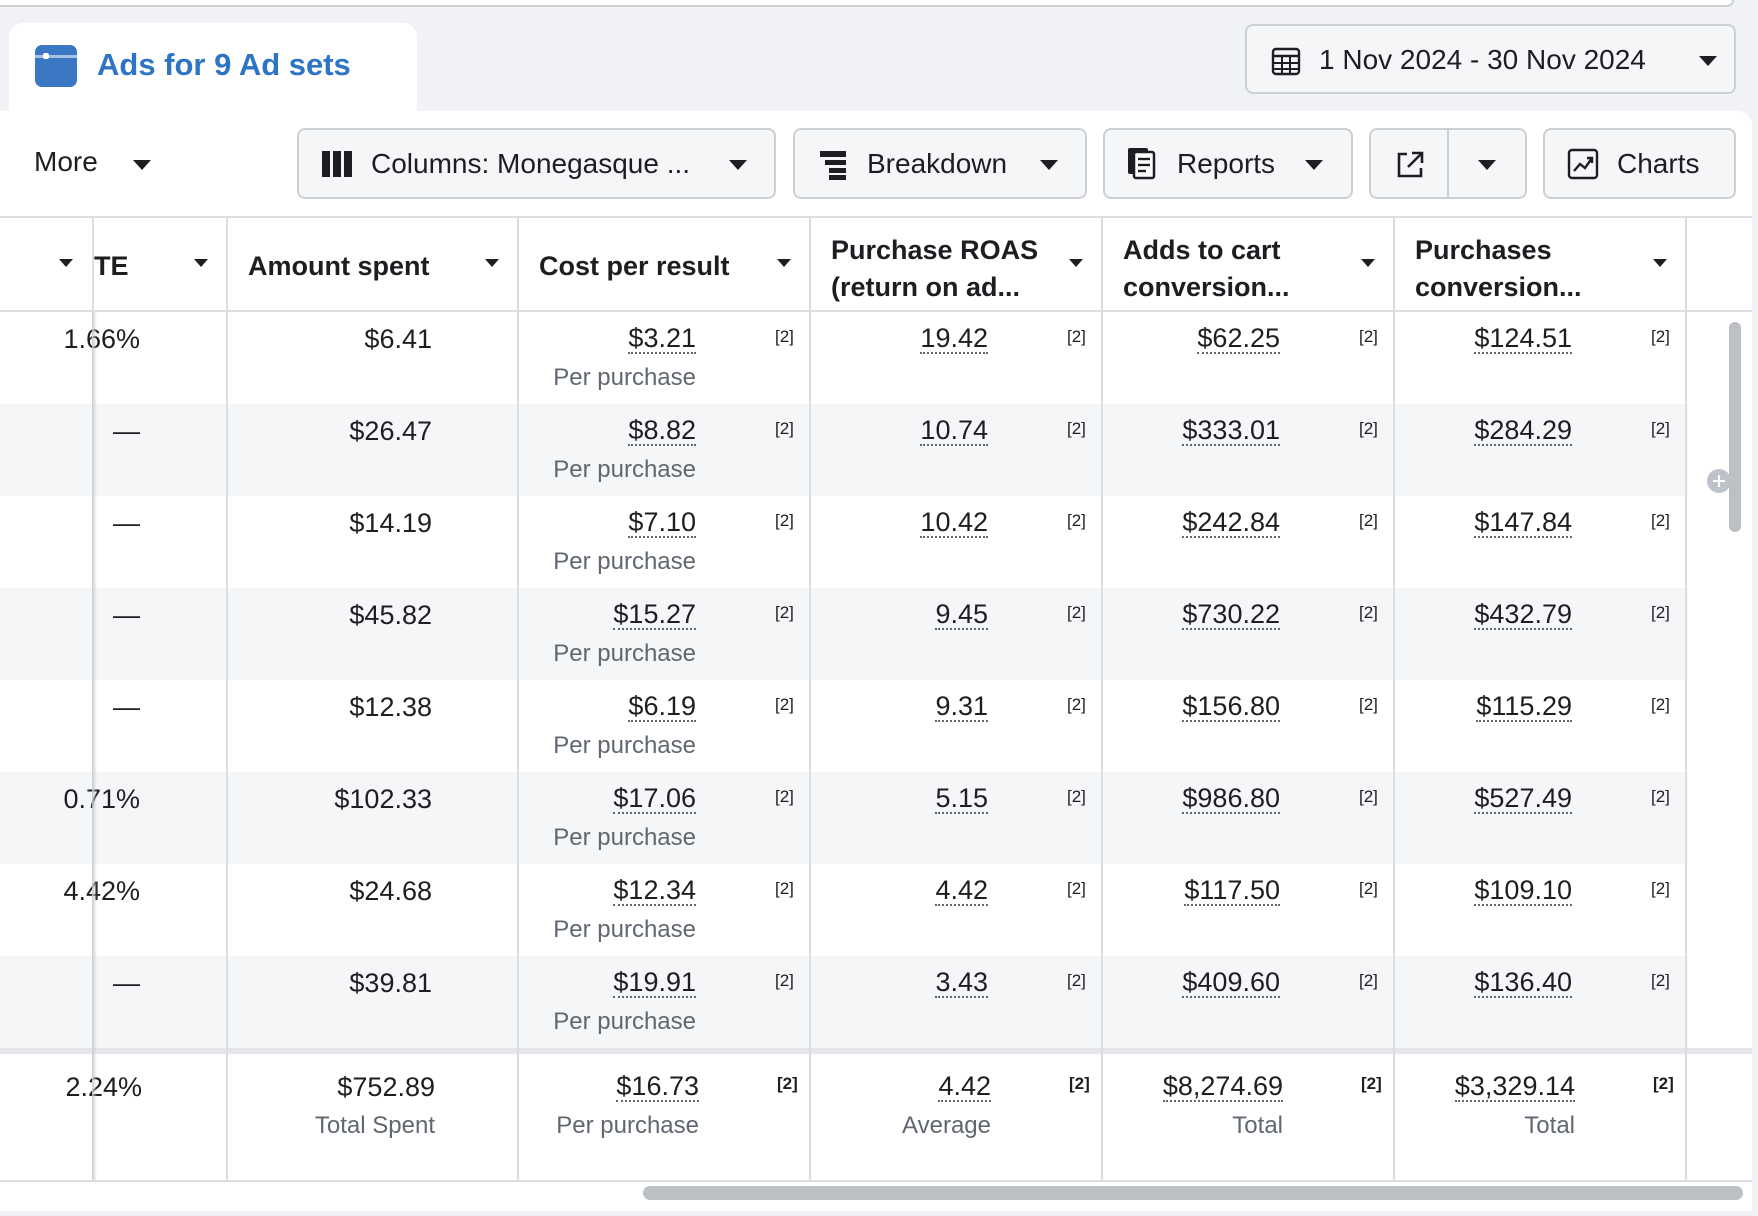 The width and height of the screenshot is (1758, 1216). I want to click on chart-line-icon, so click(1583, 164).